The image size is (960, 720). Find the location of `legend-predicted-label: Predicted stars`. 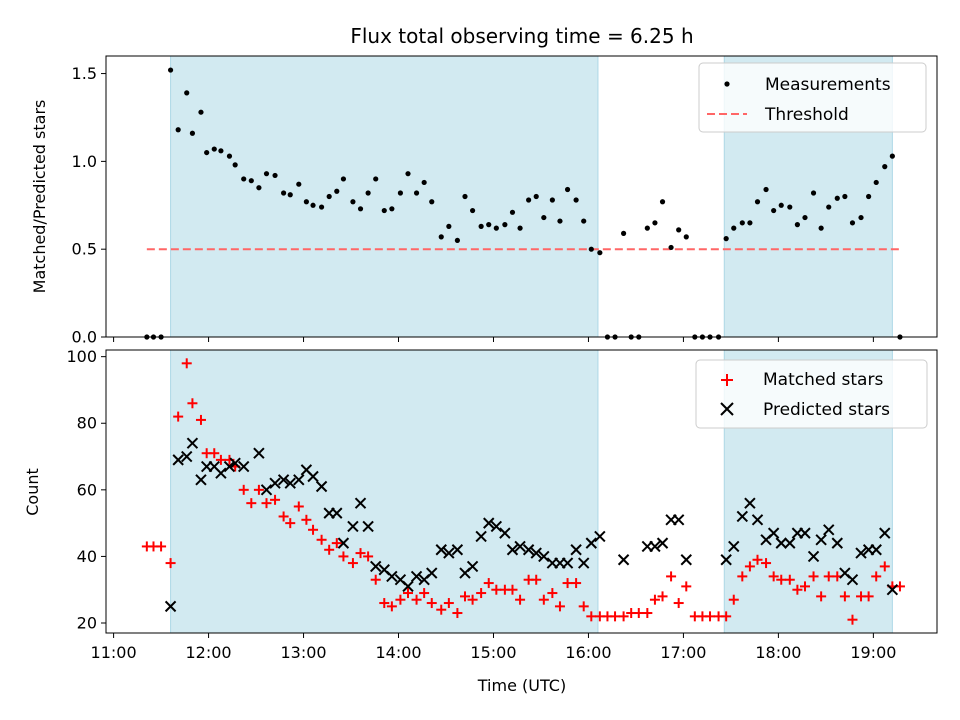

legend-predicted-label: Predicted stars is located at coordinates (826, 410).